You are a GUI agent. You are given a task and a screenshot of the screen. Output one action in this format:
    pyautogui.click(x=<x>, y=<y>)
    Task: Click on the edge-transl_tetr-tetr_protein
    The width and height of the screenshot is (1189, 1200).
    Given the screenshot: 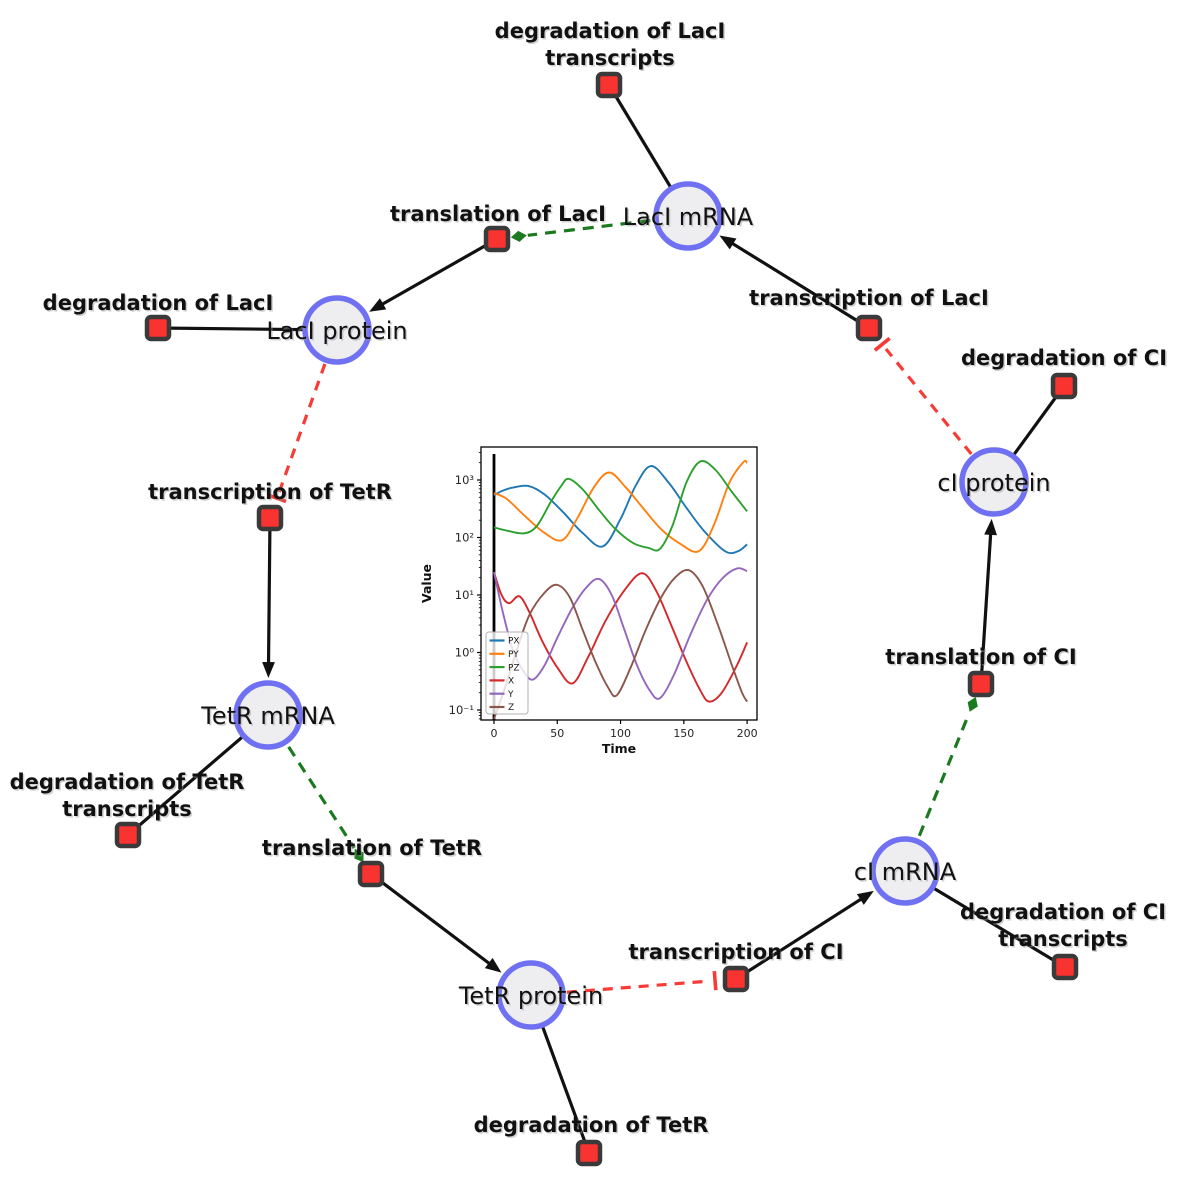 What is the action you would take?
    pyautogui.click(x=436, y=922)
    